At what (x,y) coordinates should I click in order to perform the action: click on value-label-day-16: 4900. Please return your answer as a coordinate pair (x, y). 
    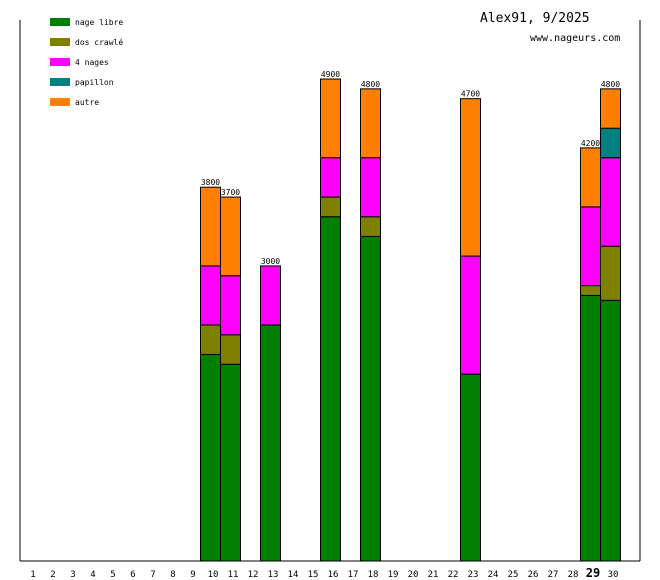
    Looking at the image, I should click on (330, 74).